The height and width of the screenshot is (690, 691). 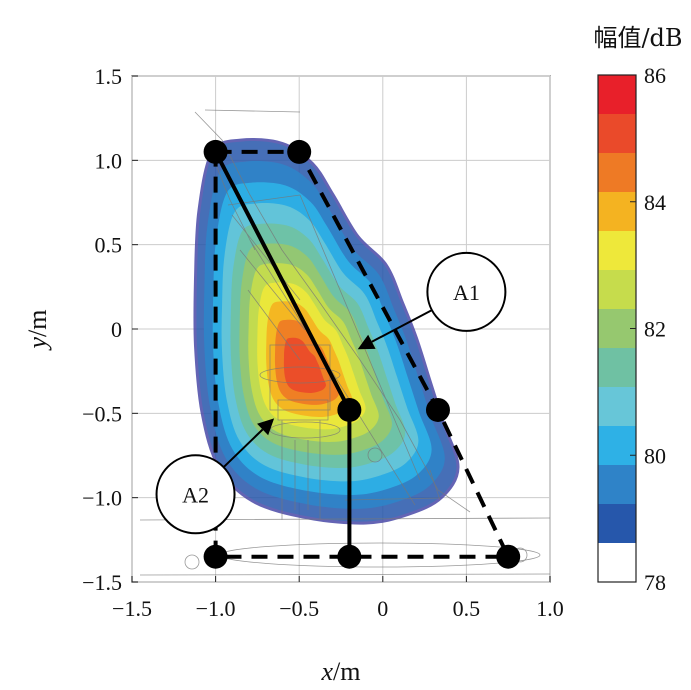 I want to click on colorbar-title: 幅值/dB, so click(x=637, y=38).